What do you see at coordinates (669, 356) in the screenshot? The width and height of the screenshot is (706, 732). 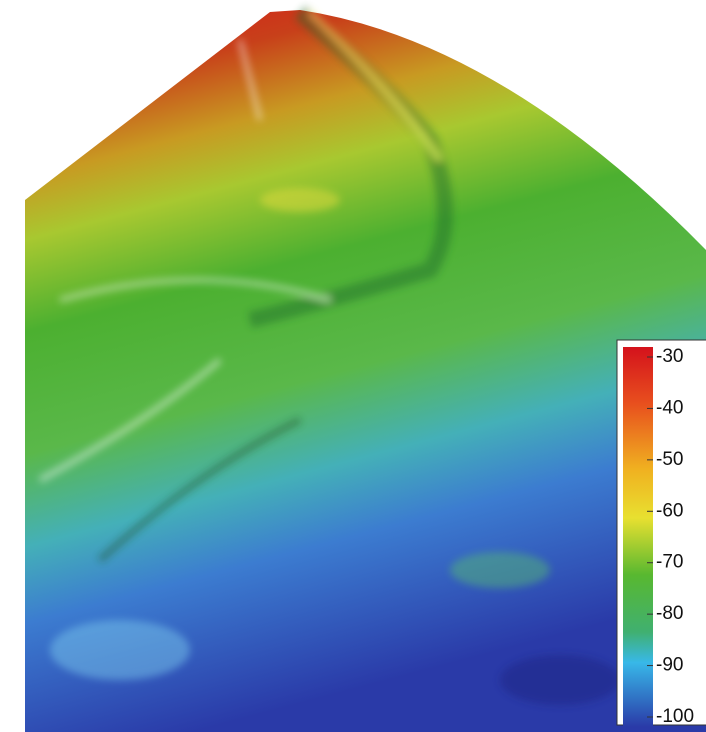 I see `colorbar-tick-label: -30` at bounding box center [669, 356].